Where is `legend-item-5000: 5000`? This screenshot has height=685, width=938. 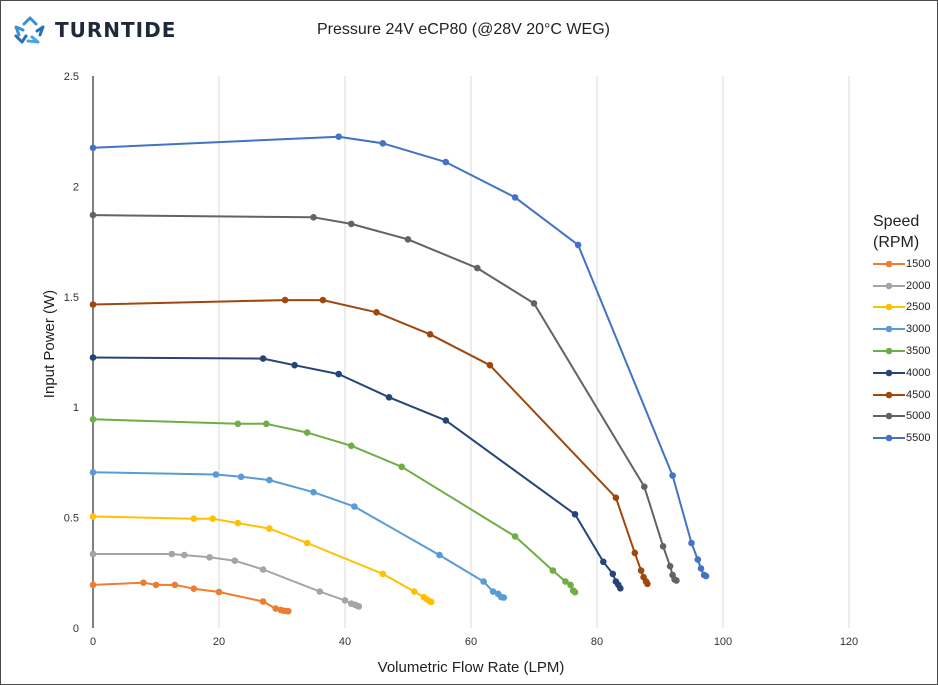 legend-item-5000: 5000 is located at coordinates (904, 417).